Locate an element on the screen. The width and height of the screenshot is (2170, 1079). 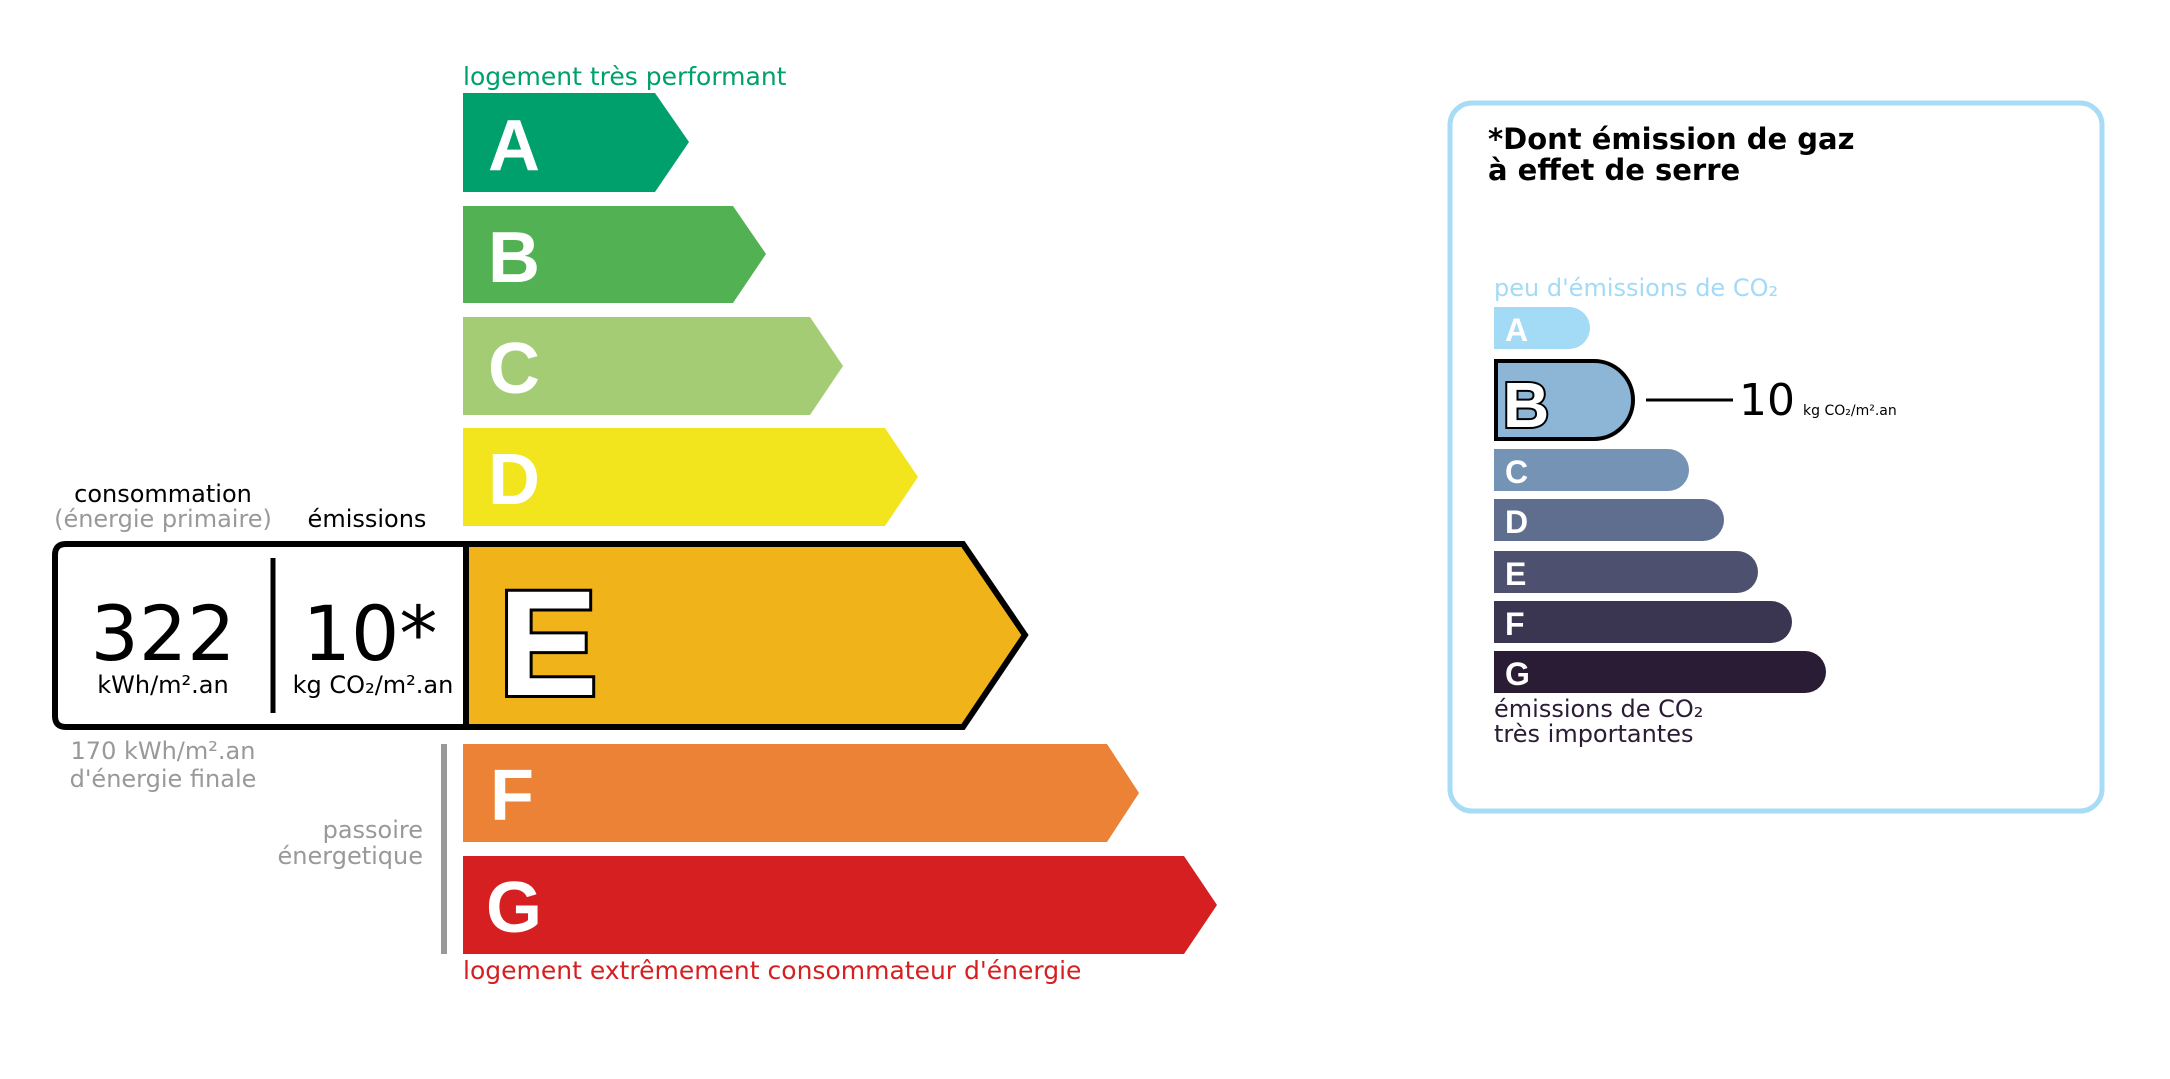
energy-bar-f is located at coordinates (801, 793).